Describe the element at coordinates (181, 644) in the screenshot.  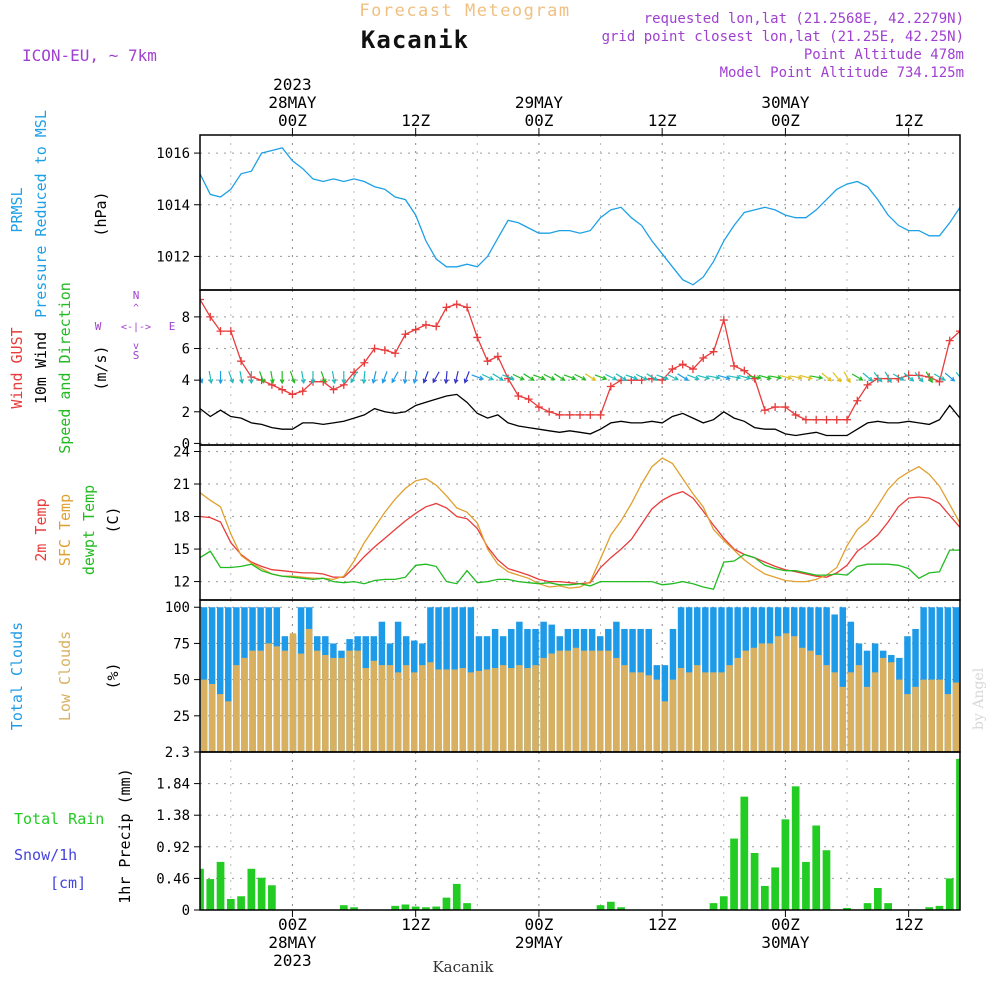
I see `ytick-label: 75` at that location.